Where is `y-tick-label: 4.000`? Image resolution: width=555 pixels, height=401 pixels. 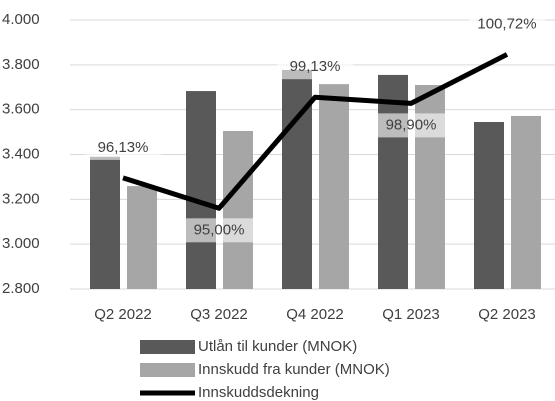 y-tick-label: 4.000 is located at coordinates (21, 19).